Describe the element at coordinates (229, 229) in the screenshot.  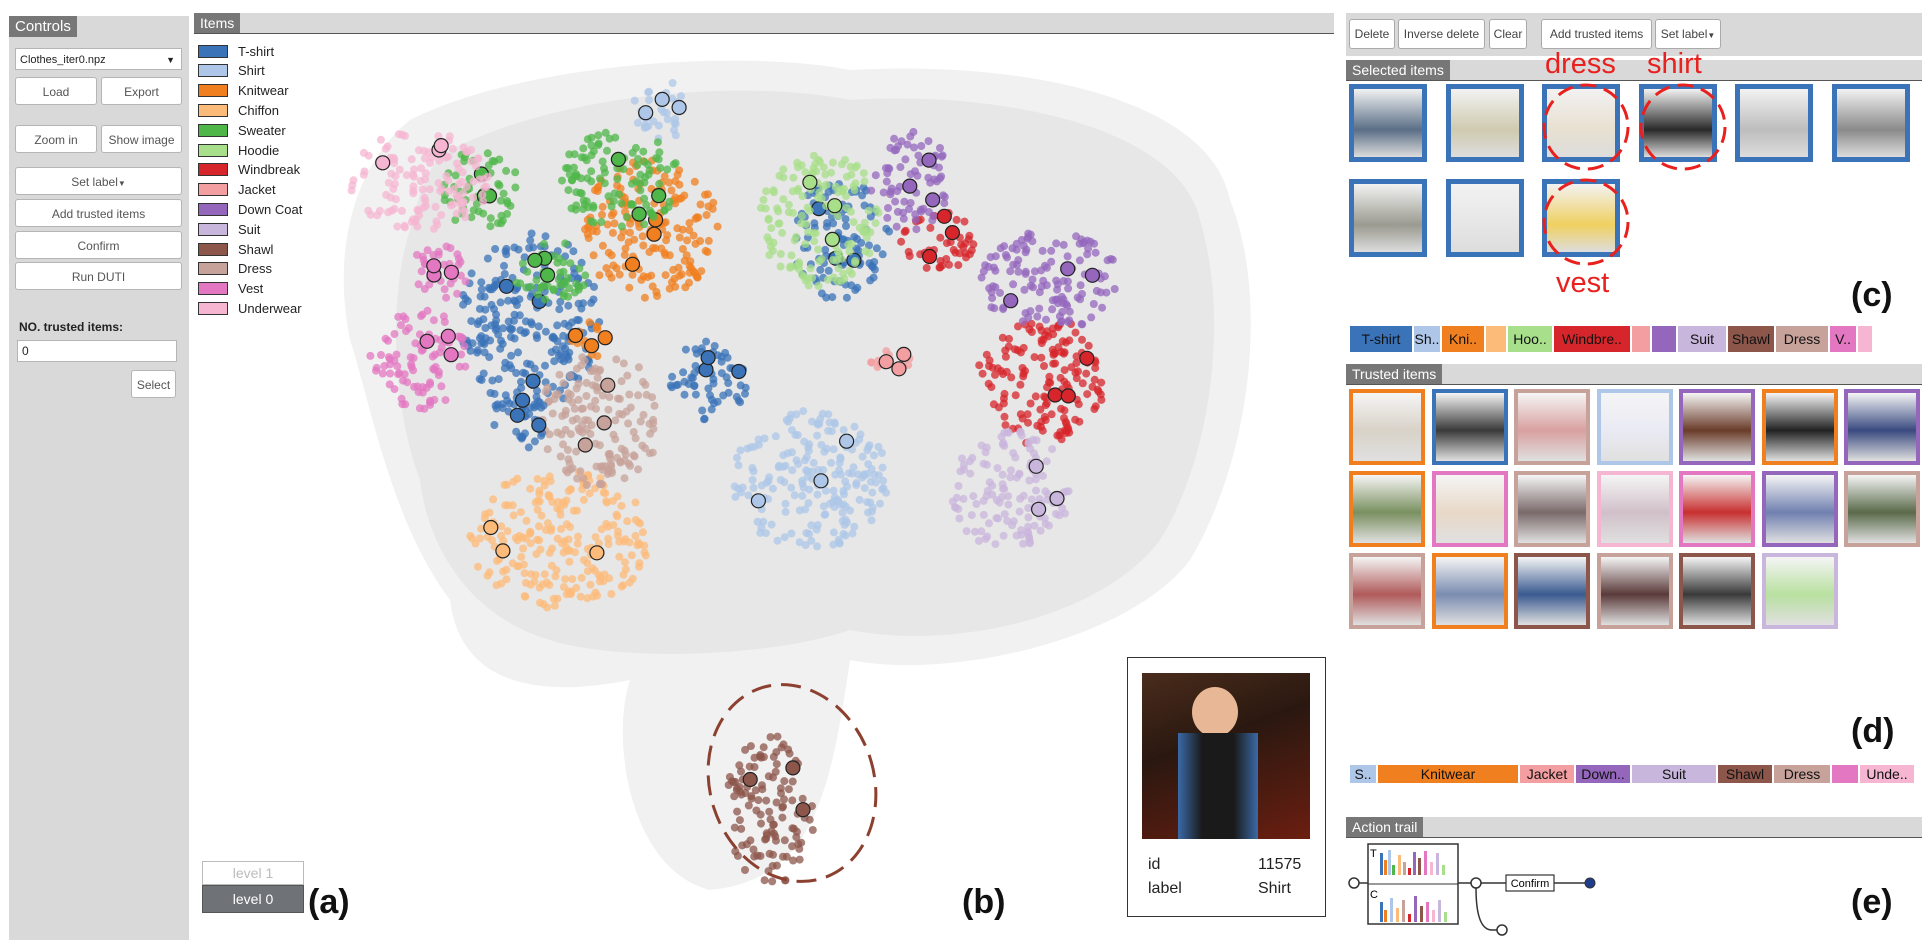
I see `legend-item: Suit` at that location.